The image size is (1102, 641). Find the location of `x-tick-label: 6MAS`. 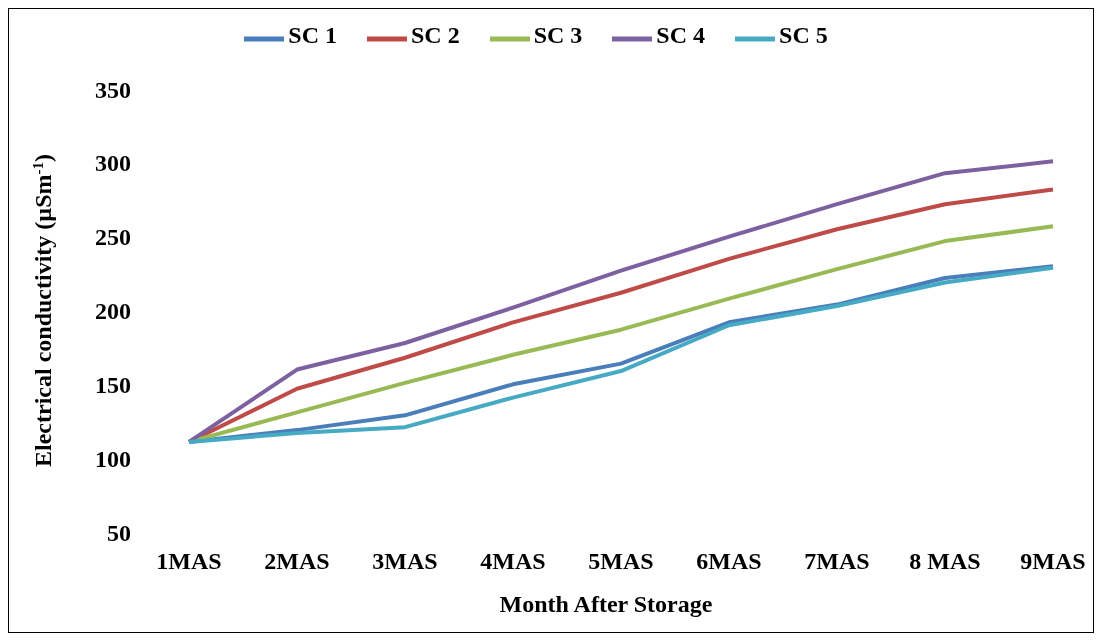

x-tick-label: 6MAS is located at coordinates (729, 561).